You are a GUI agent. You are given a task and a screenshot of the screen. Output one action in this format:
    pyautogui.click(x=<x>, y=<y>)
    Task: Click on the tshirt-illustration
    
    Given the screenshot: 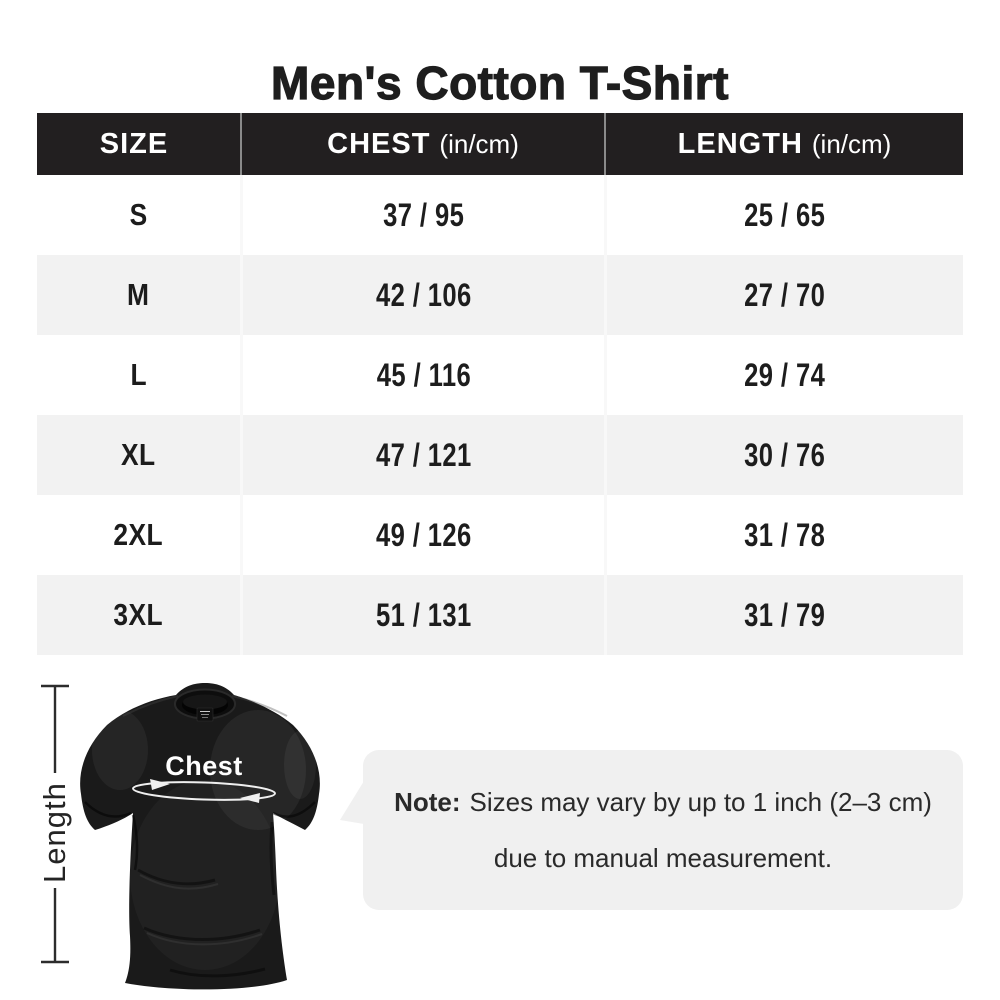 What is the action you would take?
    pyautogui.click(x=200, y=836)
    